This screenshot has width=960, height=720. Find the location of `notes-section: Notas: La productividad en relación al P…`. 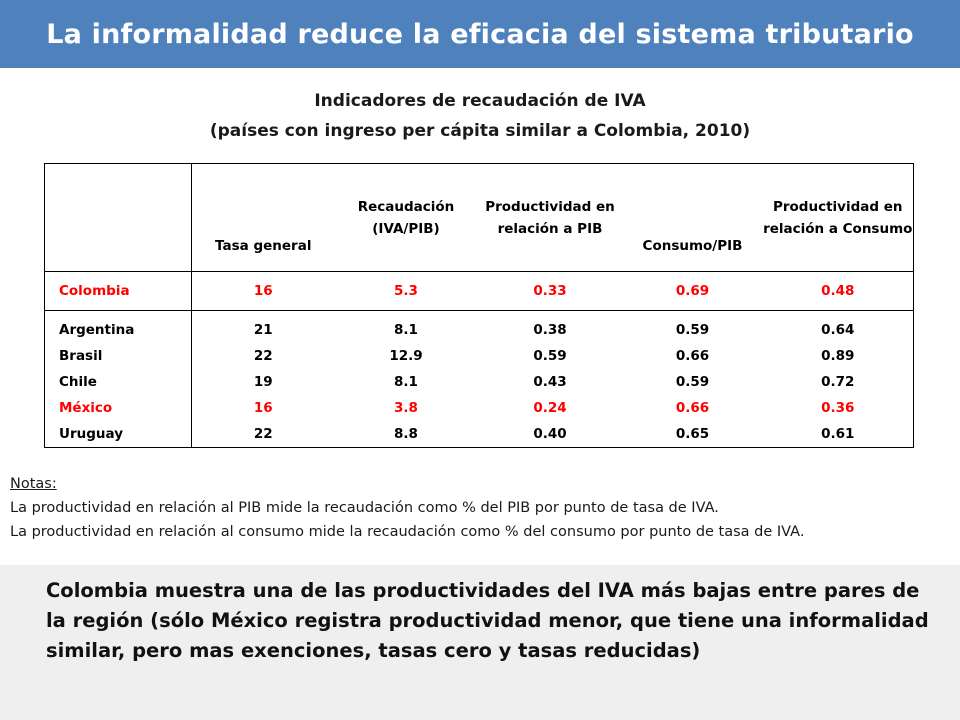

notes-section: Notas: La productividad en relación al P… is located at coordinates (482, 508).